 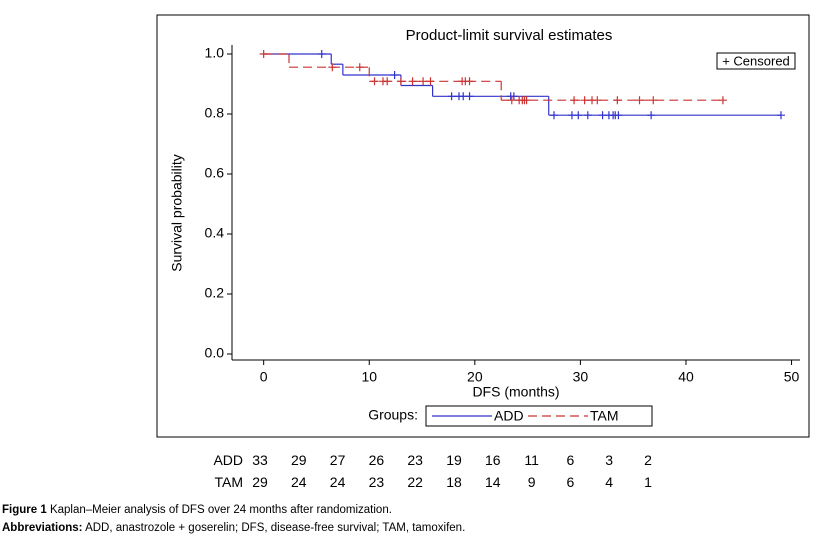 What do you see at coordinates (215, 353) in the screenshot?
I see `y-tick-label: 0.0` at bounding box center [215, 353].